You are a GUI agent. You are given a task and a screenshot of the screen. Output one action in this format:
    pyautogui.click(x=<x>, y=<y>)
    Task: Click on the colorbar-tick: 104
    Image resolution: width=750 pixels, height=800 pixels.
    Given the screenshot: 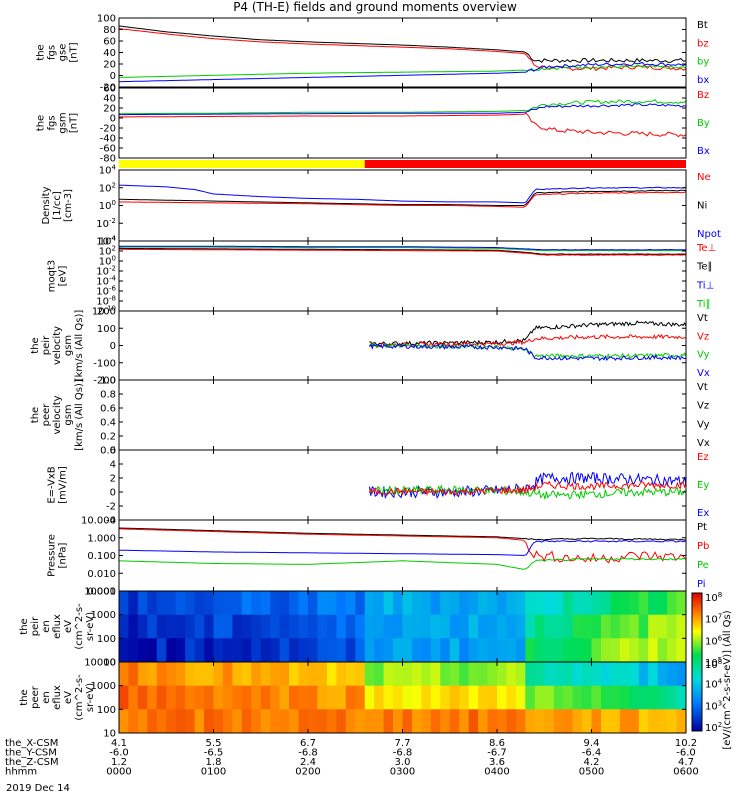 What is the action you would take?
    pyautogui.click(x=714, y=684)
    